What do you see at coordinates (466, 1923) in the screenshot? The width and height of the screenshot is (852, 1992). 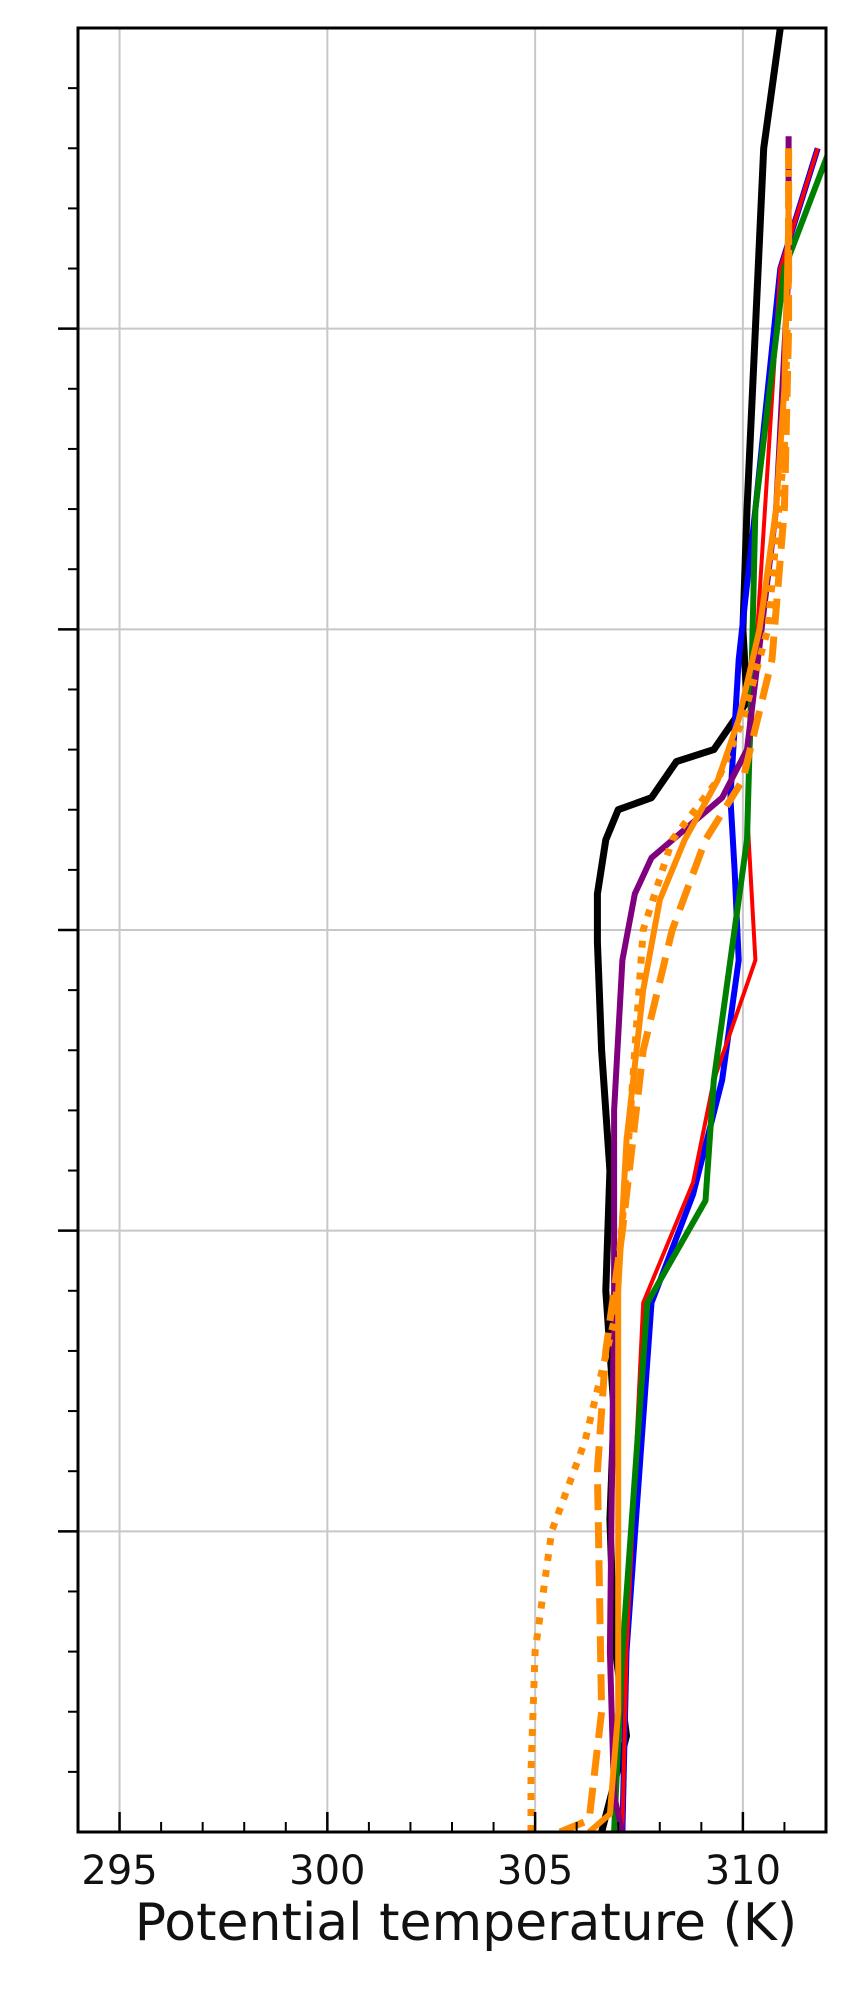 I see `x-axis-title: Potential temperature (K)` at bounding box center [466, 1923].